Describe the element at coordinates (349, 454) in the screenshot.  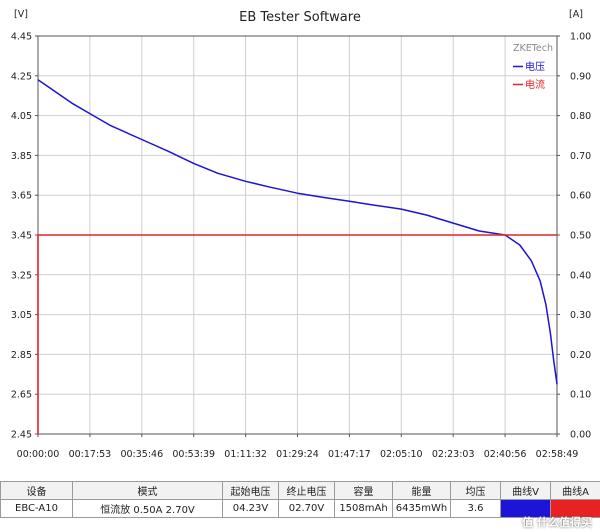
I see `x-tick-label: 01:47:17` at that location.